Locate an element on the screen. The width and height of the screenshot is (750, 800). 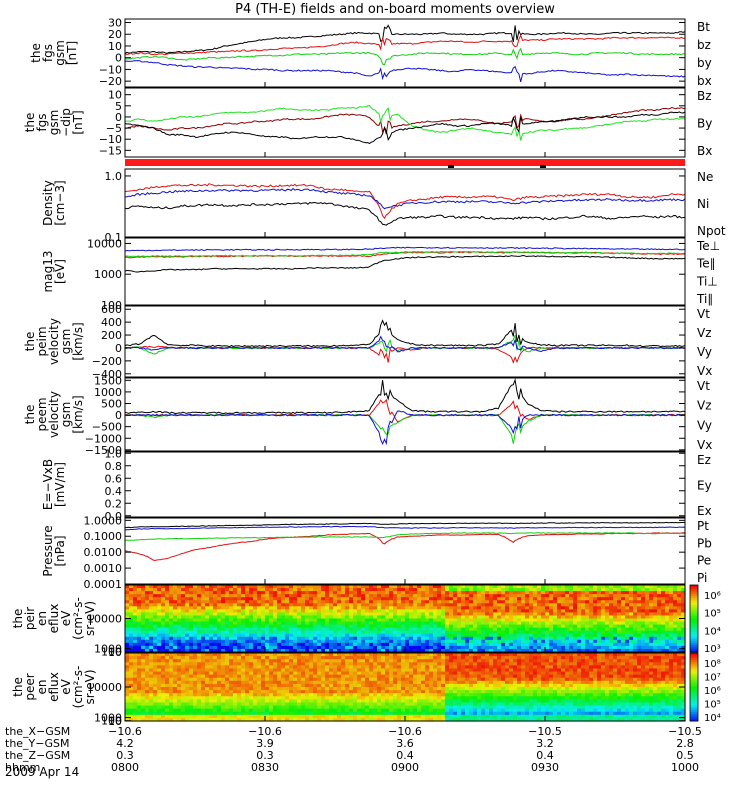
series-ne-line is located at coordinates (405, 201).